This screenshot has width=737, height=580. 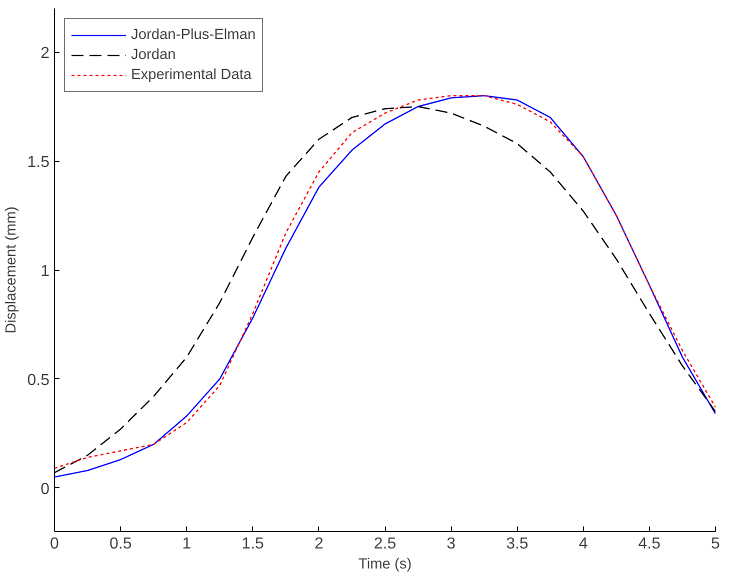 What do you see at coordinates (517, 544) in the screenshot?
I see `x-tick-label: 3.5` at bounding box center [517, 544].